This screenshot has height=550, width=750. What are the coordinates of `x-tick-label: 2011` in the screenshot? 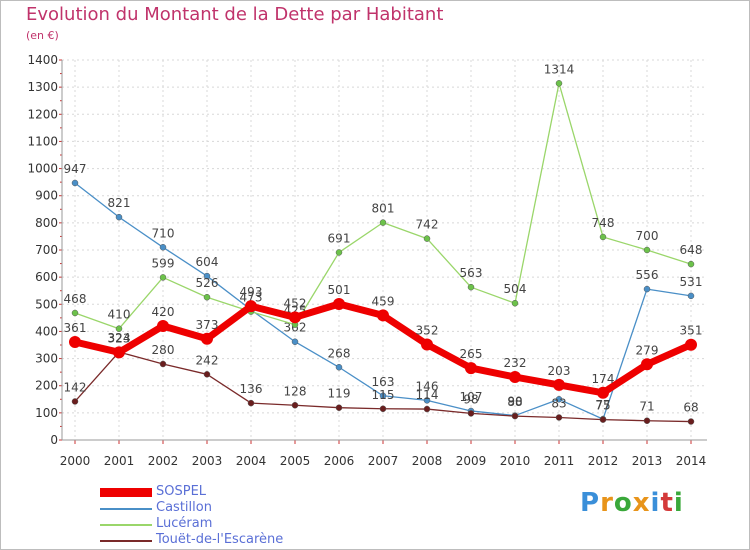 It's located at (559, 461).